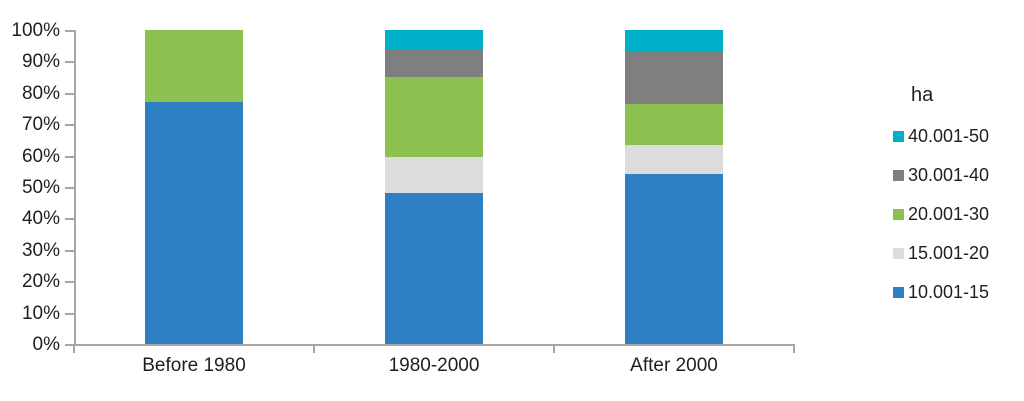 This screenshot has height=401, width=1024. I want to click on bar-1980-2000, so click(434, 187).